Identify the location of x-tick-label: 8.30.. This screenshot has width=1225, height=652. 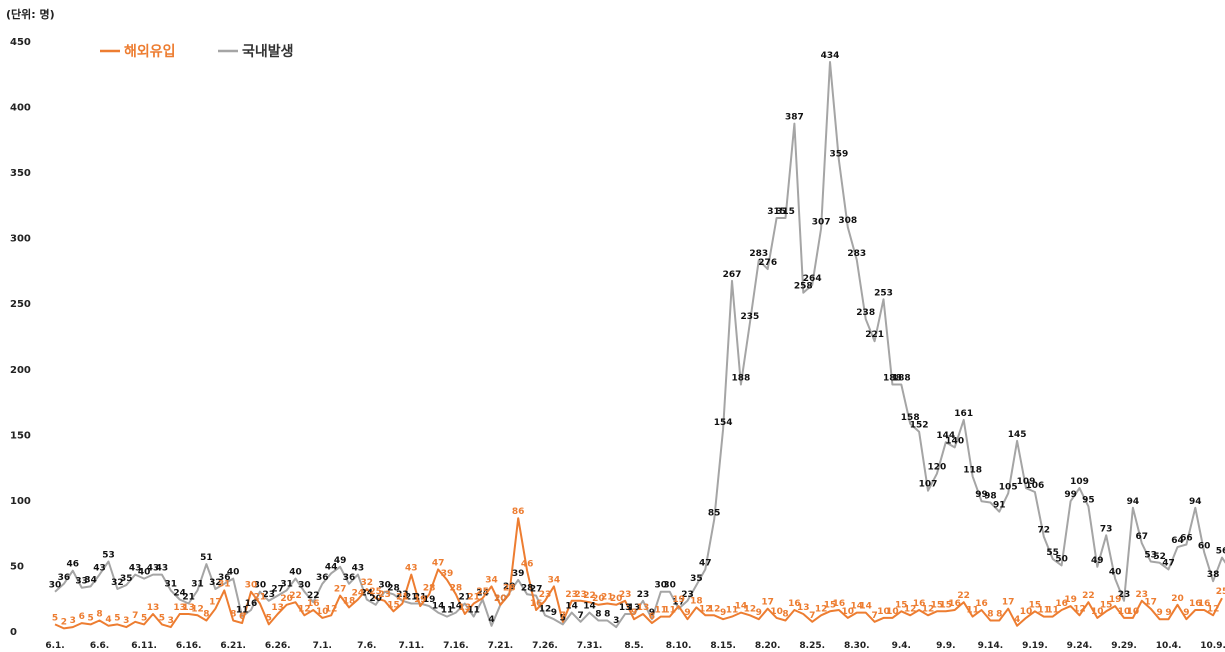
(857, 646).